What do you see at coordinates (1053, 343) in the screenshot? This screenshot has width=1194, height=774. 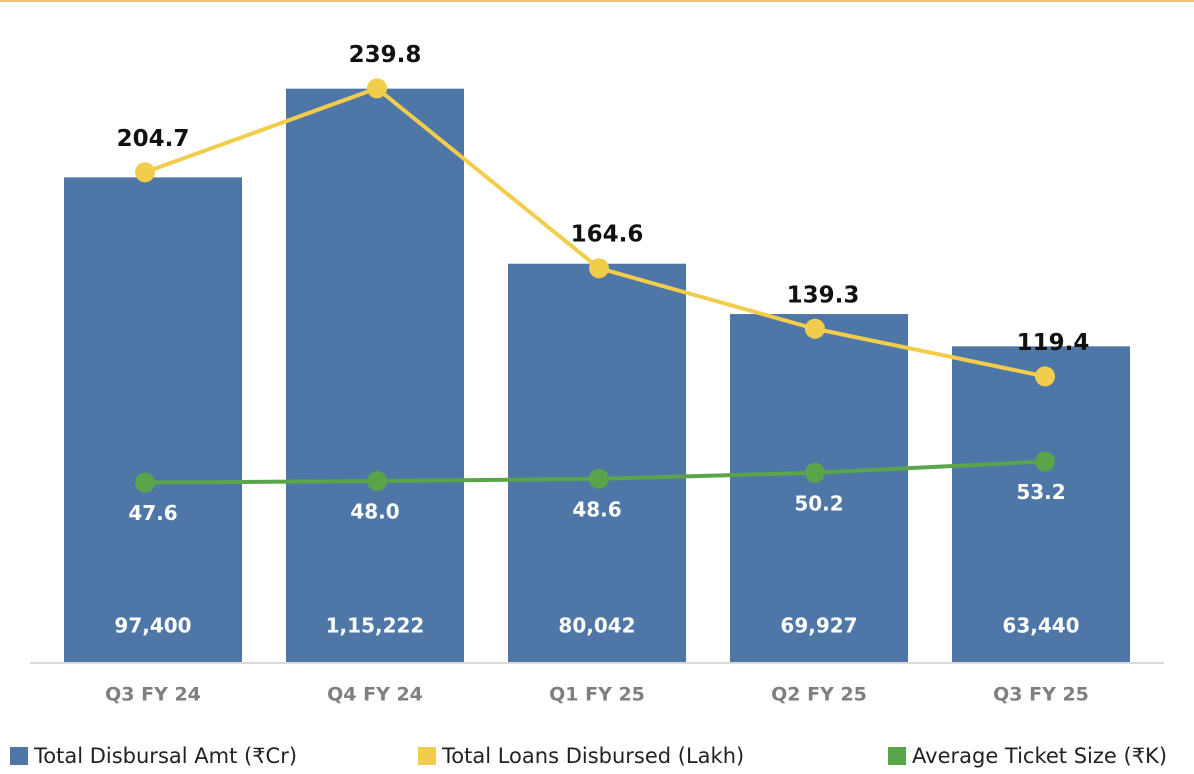 I see `point-value-label: 119.4` at bounding box center [1053, 343].